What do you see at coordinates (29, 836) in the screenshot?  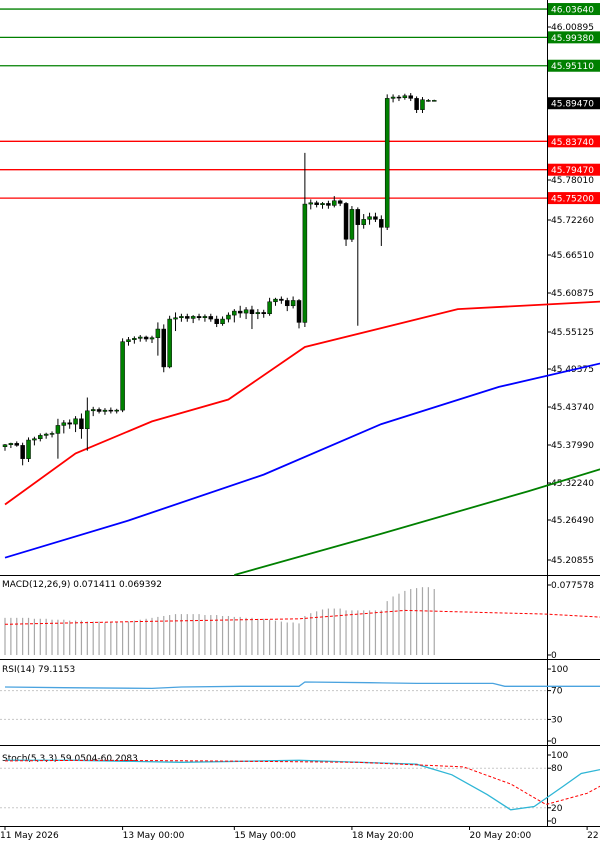 I see `time-axis-label: 11 May 2026` at bounding box center [29, 836].